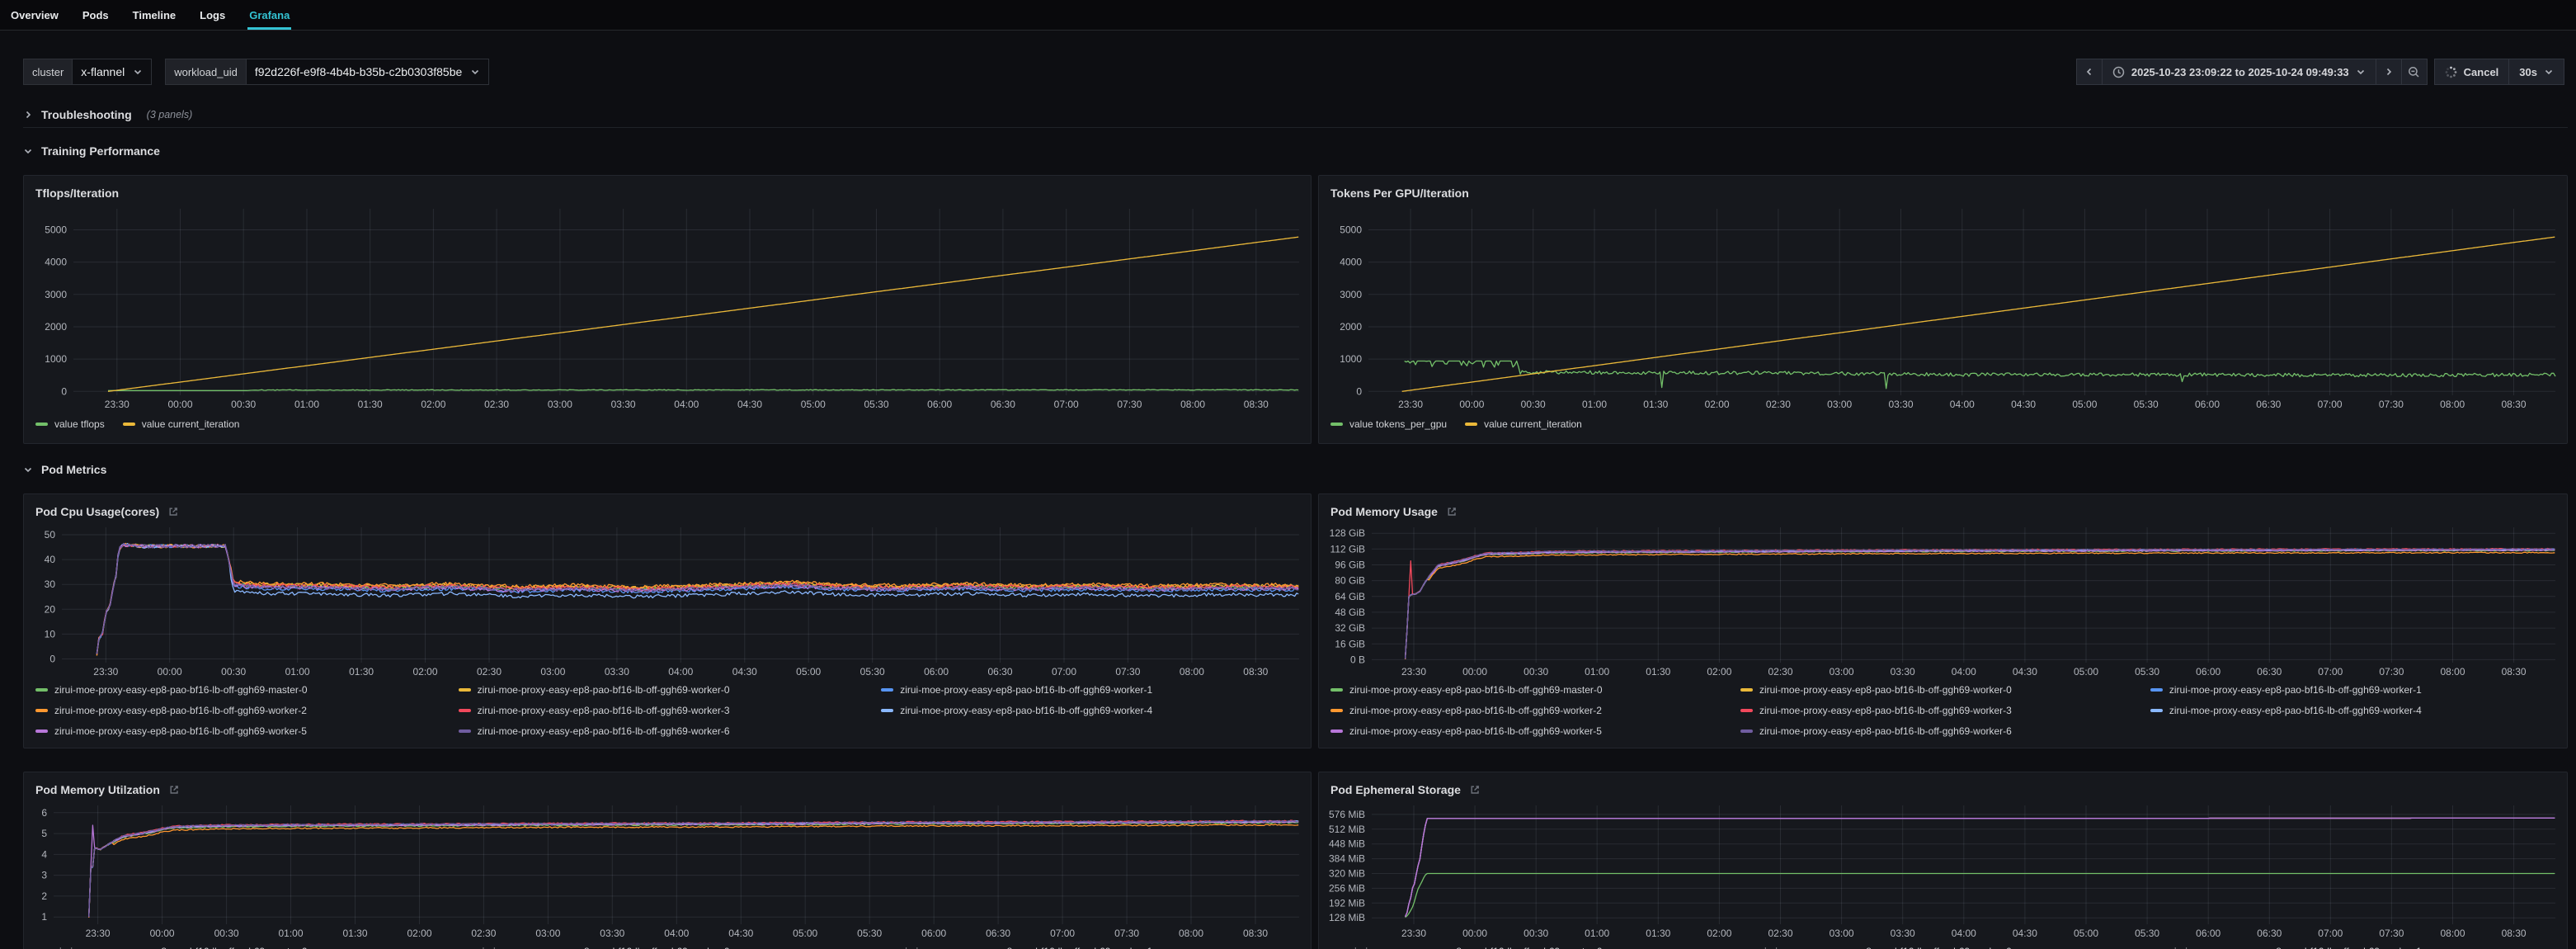 The width and height of the screenshot is (2576, 949). What do you see at coordinates (667, 425) in the screenshot?
I see `tflops-legend: value tflops value current_iteration` at bounding box center [667, 425].